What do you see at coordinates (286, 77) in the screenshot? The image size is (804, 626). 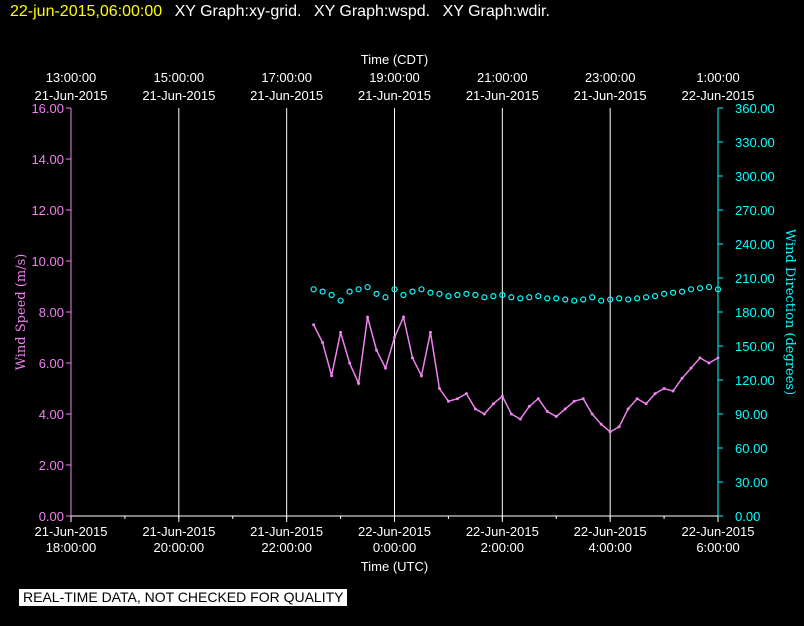 I see `top-tick-label-time: 17:00:00` at bounding box center [286, 77].